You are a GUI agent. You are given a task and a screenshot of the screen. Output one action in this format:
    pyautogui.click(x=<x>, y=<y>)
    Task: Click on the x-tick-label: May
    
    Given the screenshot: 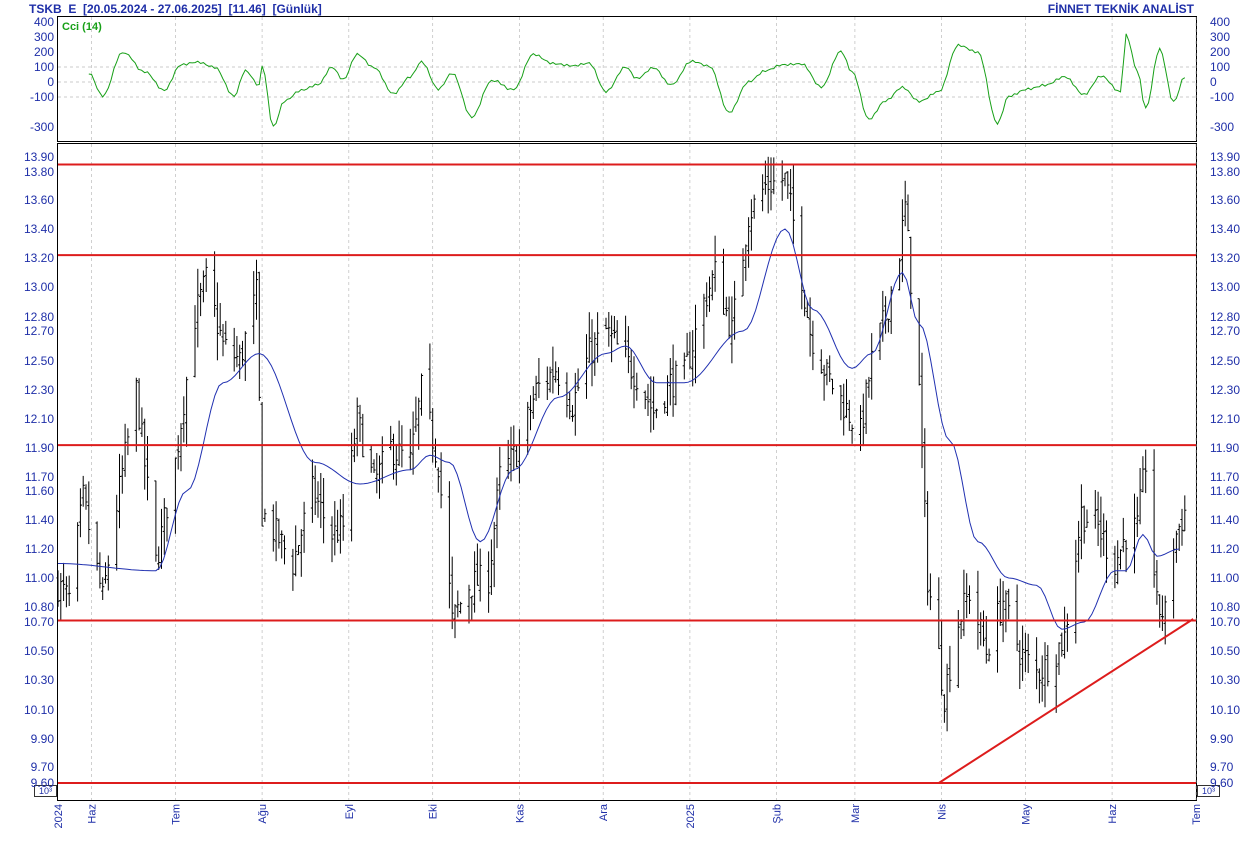 What is the action you would take?
    pyautogui.click(x=1026, y=814)
    